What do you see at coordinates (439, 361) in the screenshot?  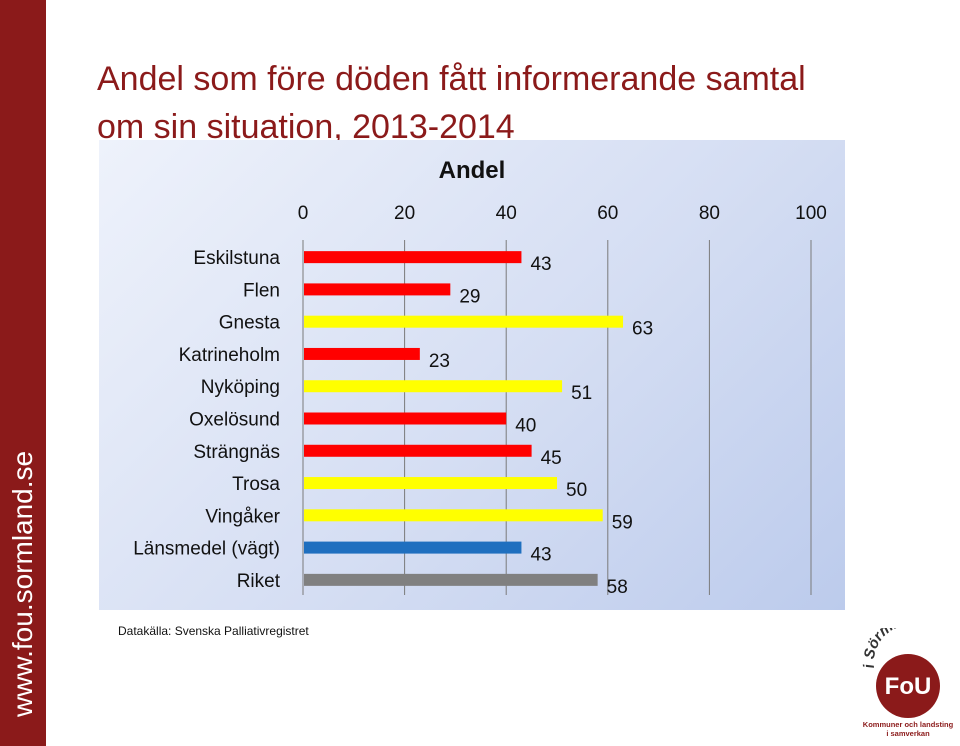 I see `value-label: 23` at bounding box center [439, 361].